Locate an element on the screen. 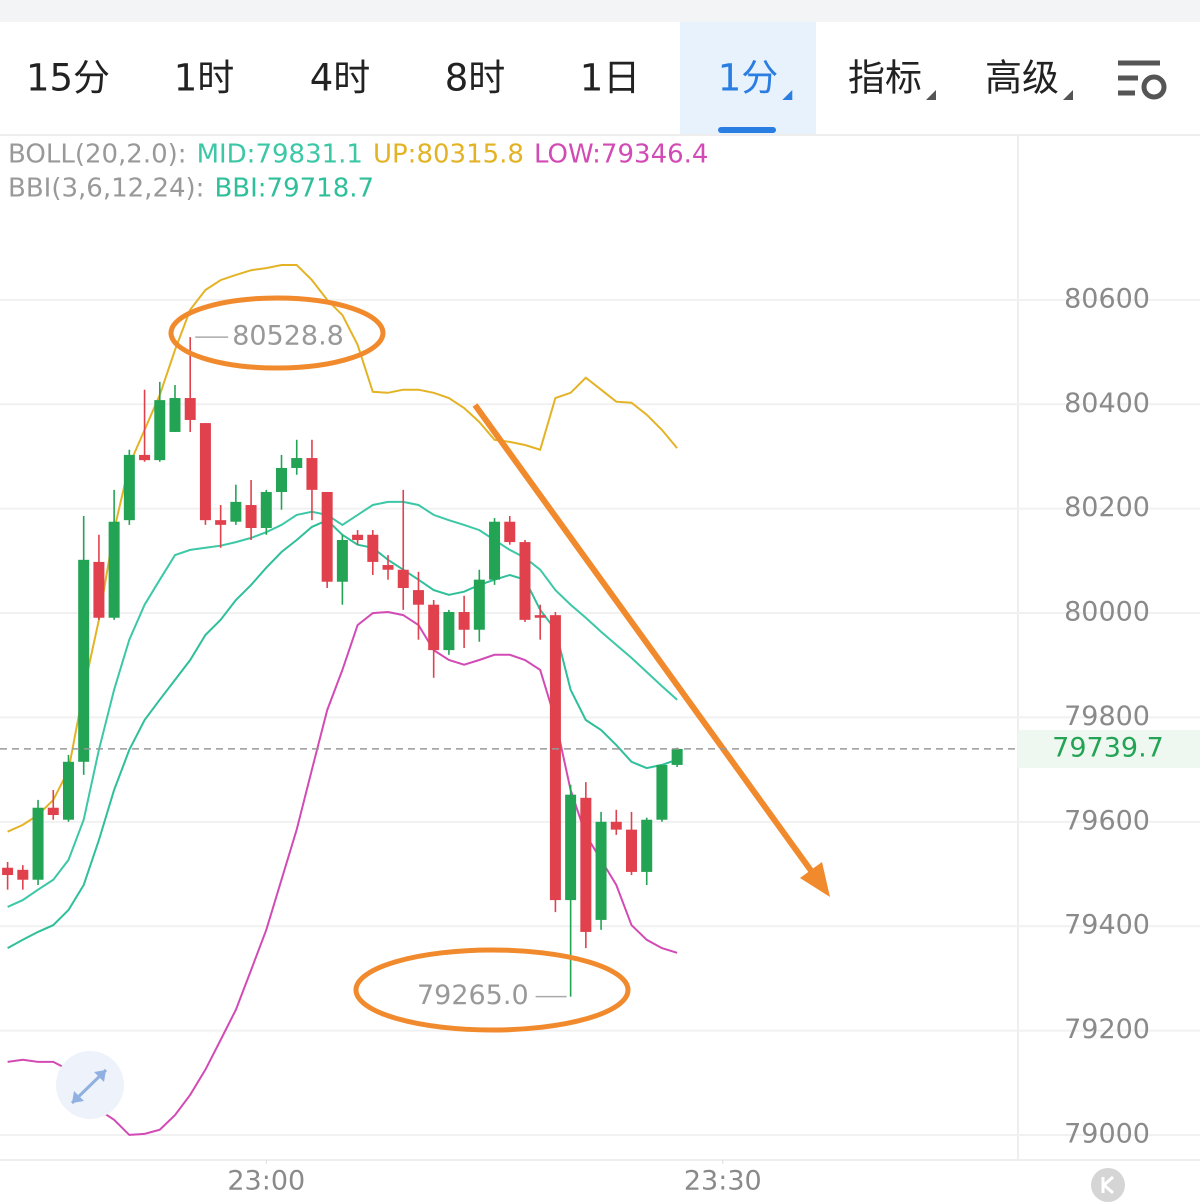 This screenshot has height=1204, width=1200. indicator-label: LOW:79346.4 is located at coordinates (621, 155).